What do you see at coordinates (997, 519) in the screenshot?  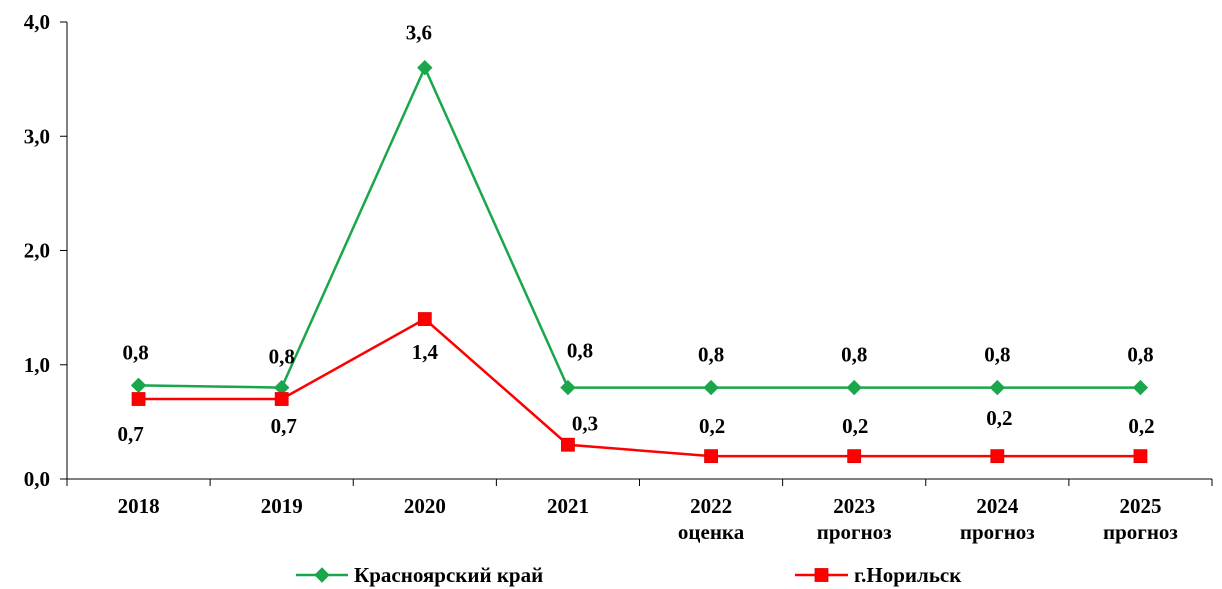 I see `x-tick-label: 2024 прогноз` at bounding box center [997, 519].